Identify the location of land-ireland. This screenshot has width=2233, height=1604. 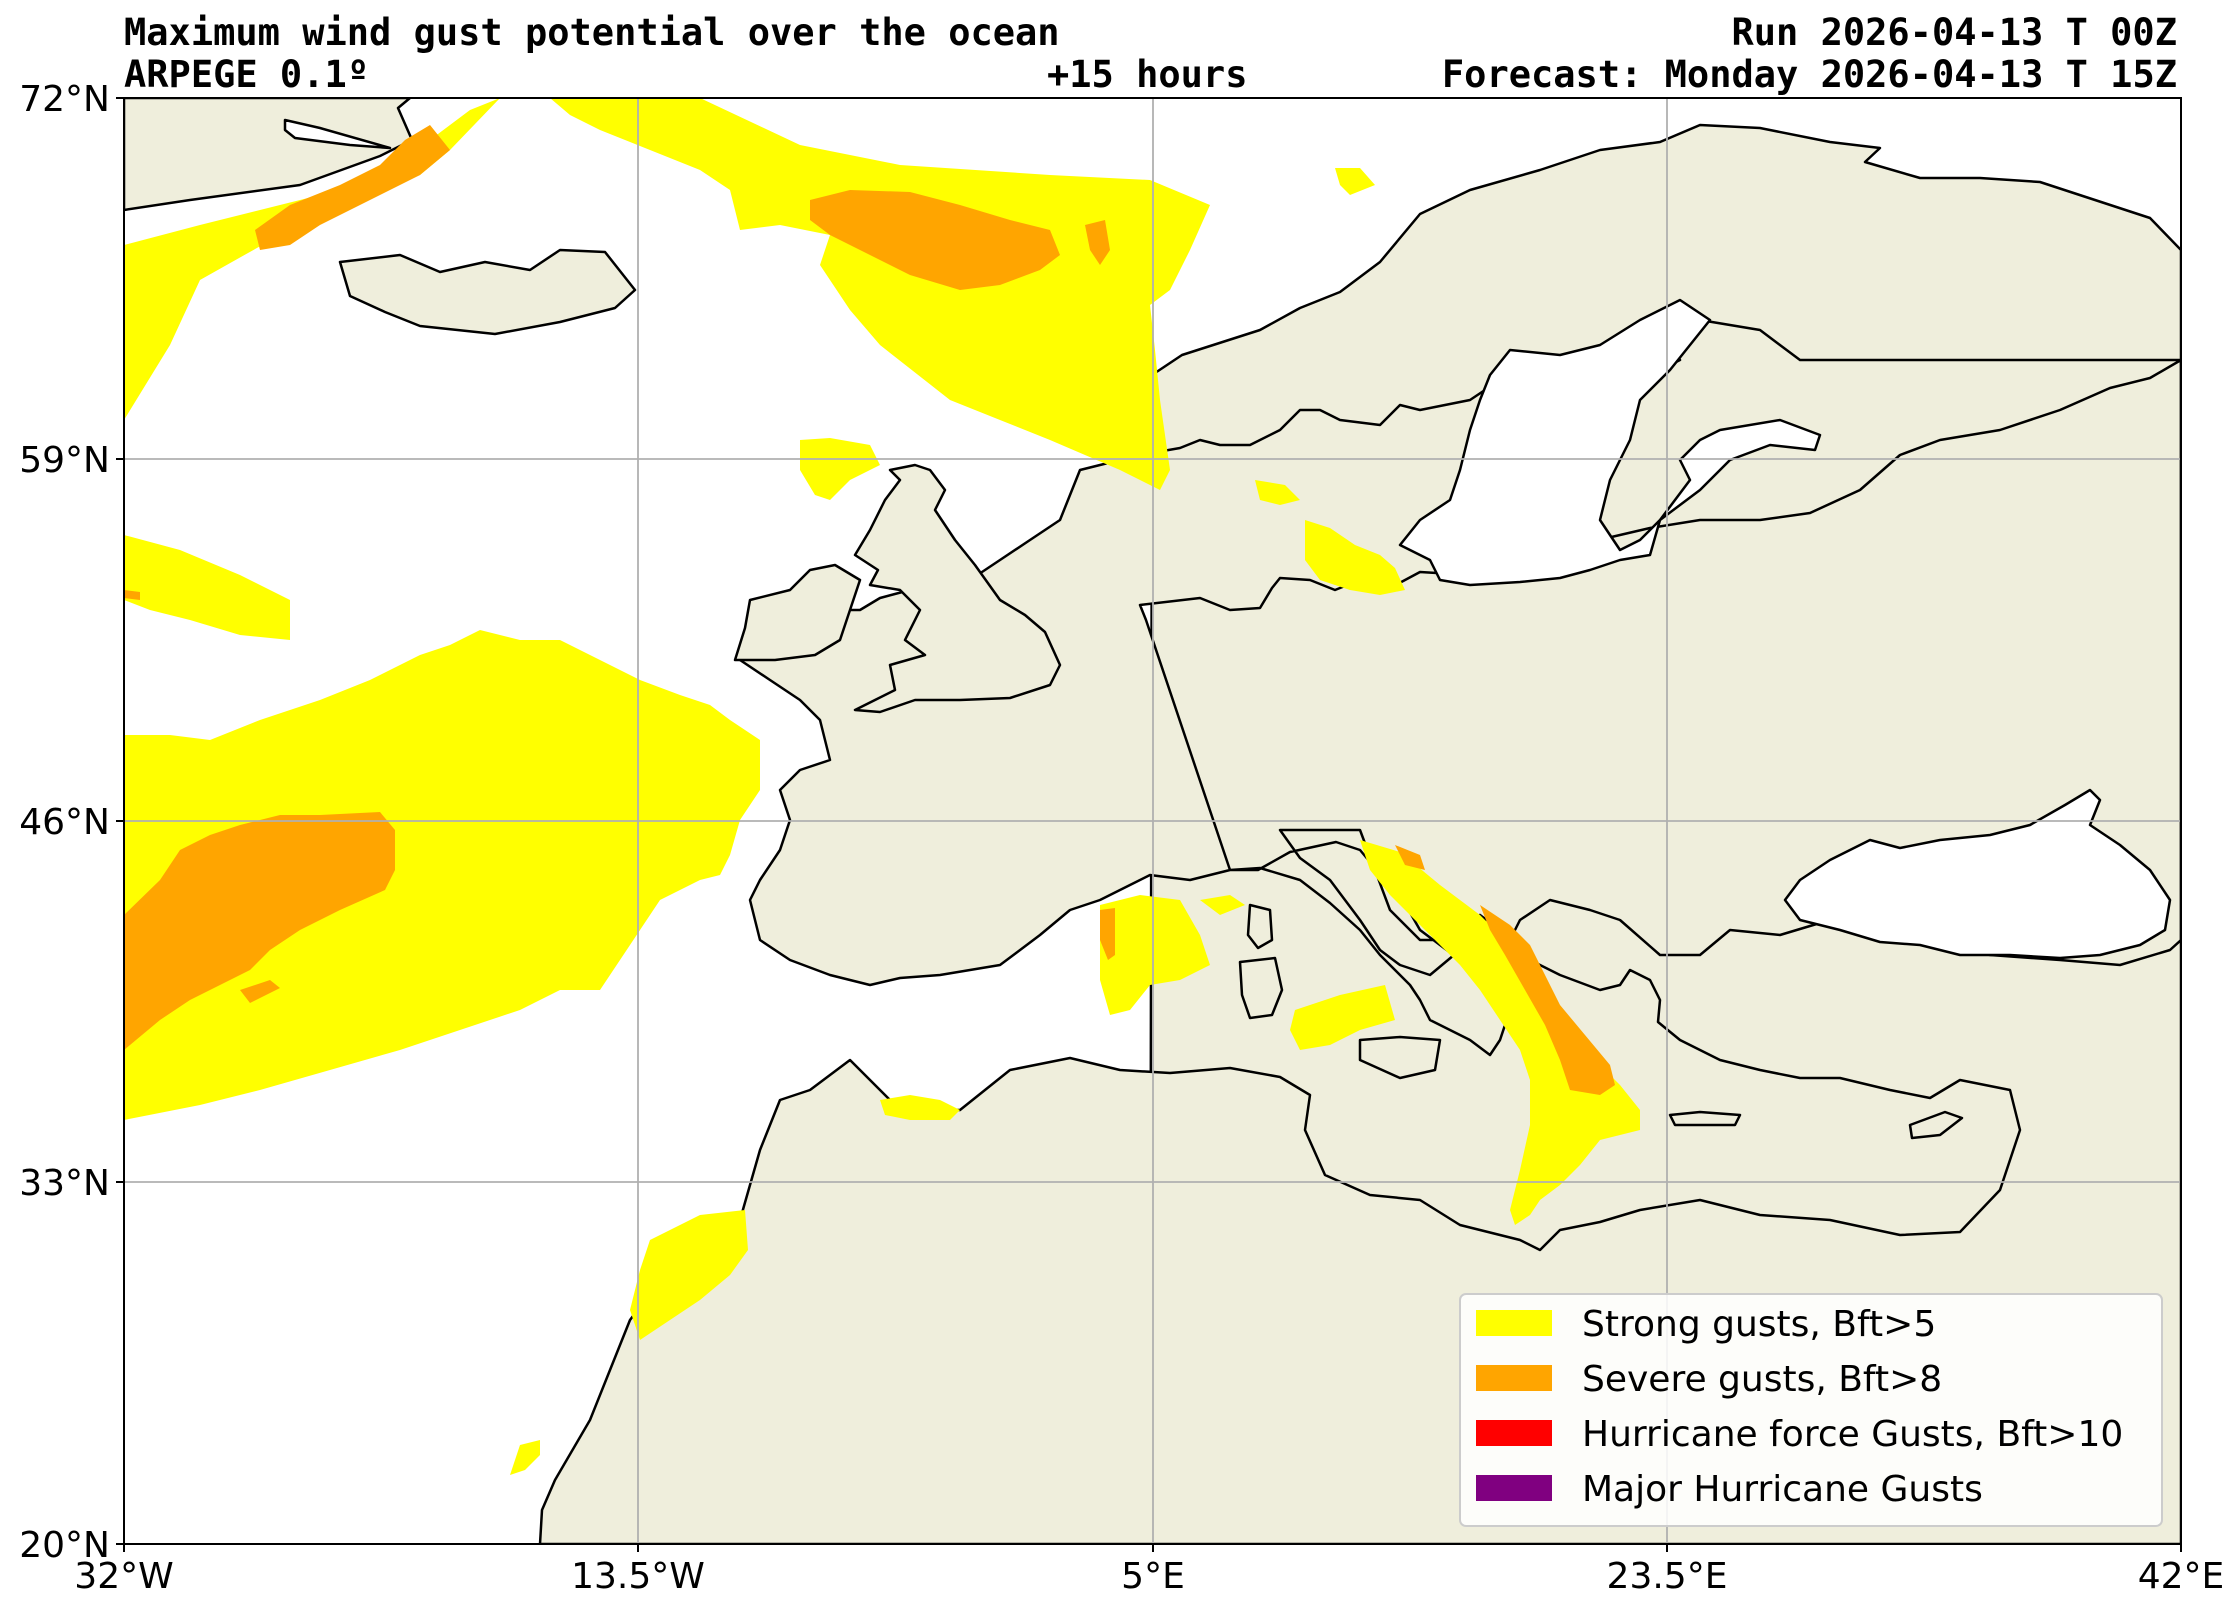
(797, 612).